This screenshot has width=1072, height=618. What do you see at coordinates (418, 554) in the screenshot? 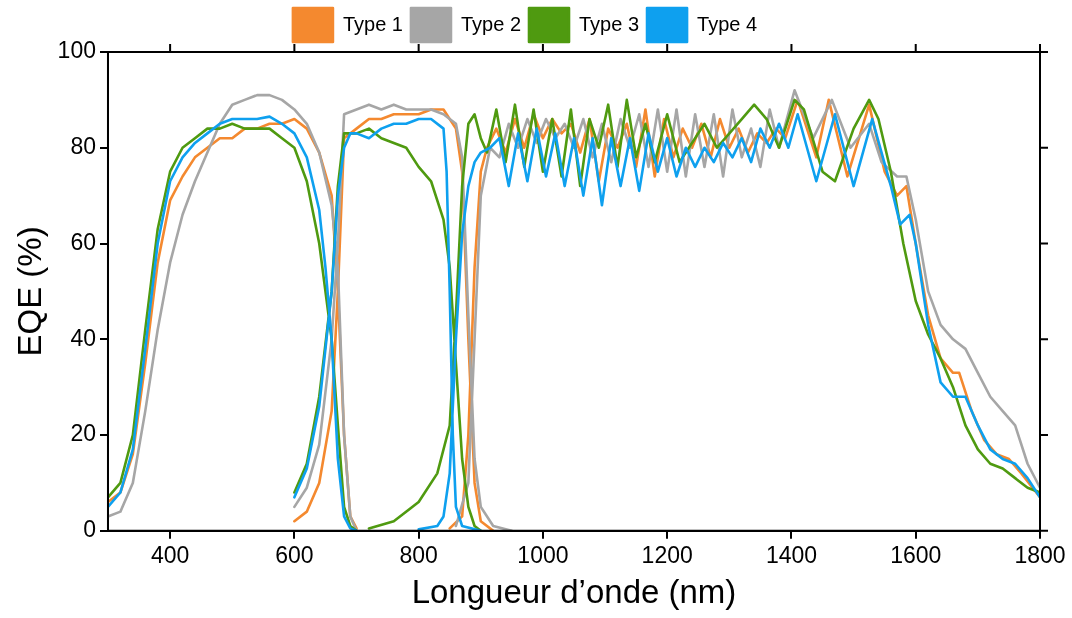
I see `x-tick-label: 800` at bounding box center [418, 554].